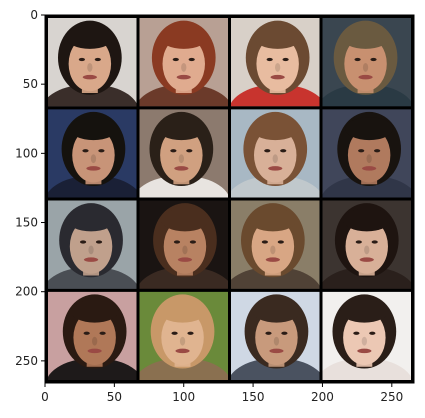 The width and height of the screenshot is (425, 418). What do you see at coordinates (183, 397) in the screenshot?
I see `x-tick-label: 100` at bounding box center [183, 397].